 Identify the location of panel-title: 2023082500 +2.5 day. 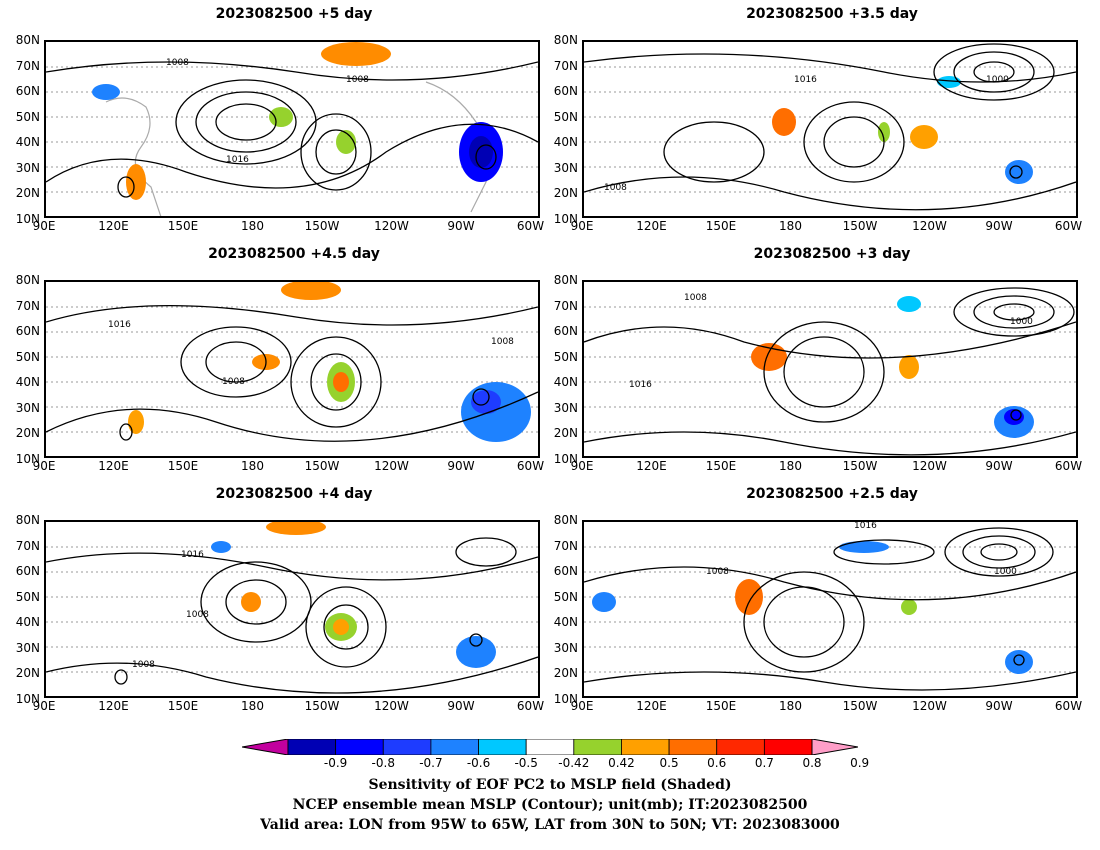
(832, 494).